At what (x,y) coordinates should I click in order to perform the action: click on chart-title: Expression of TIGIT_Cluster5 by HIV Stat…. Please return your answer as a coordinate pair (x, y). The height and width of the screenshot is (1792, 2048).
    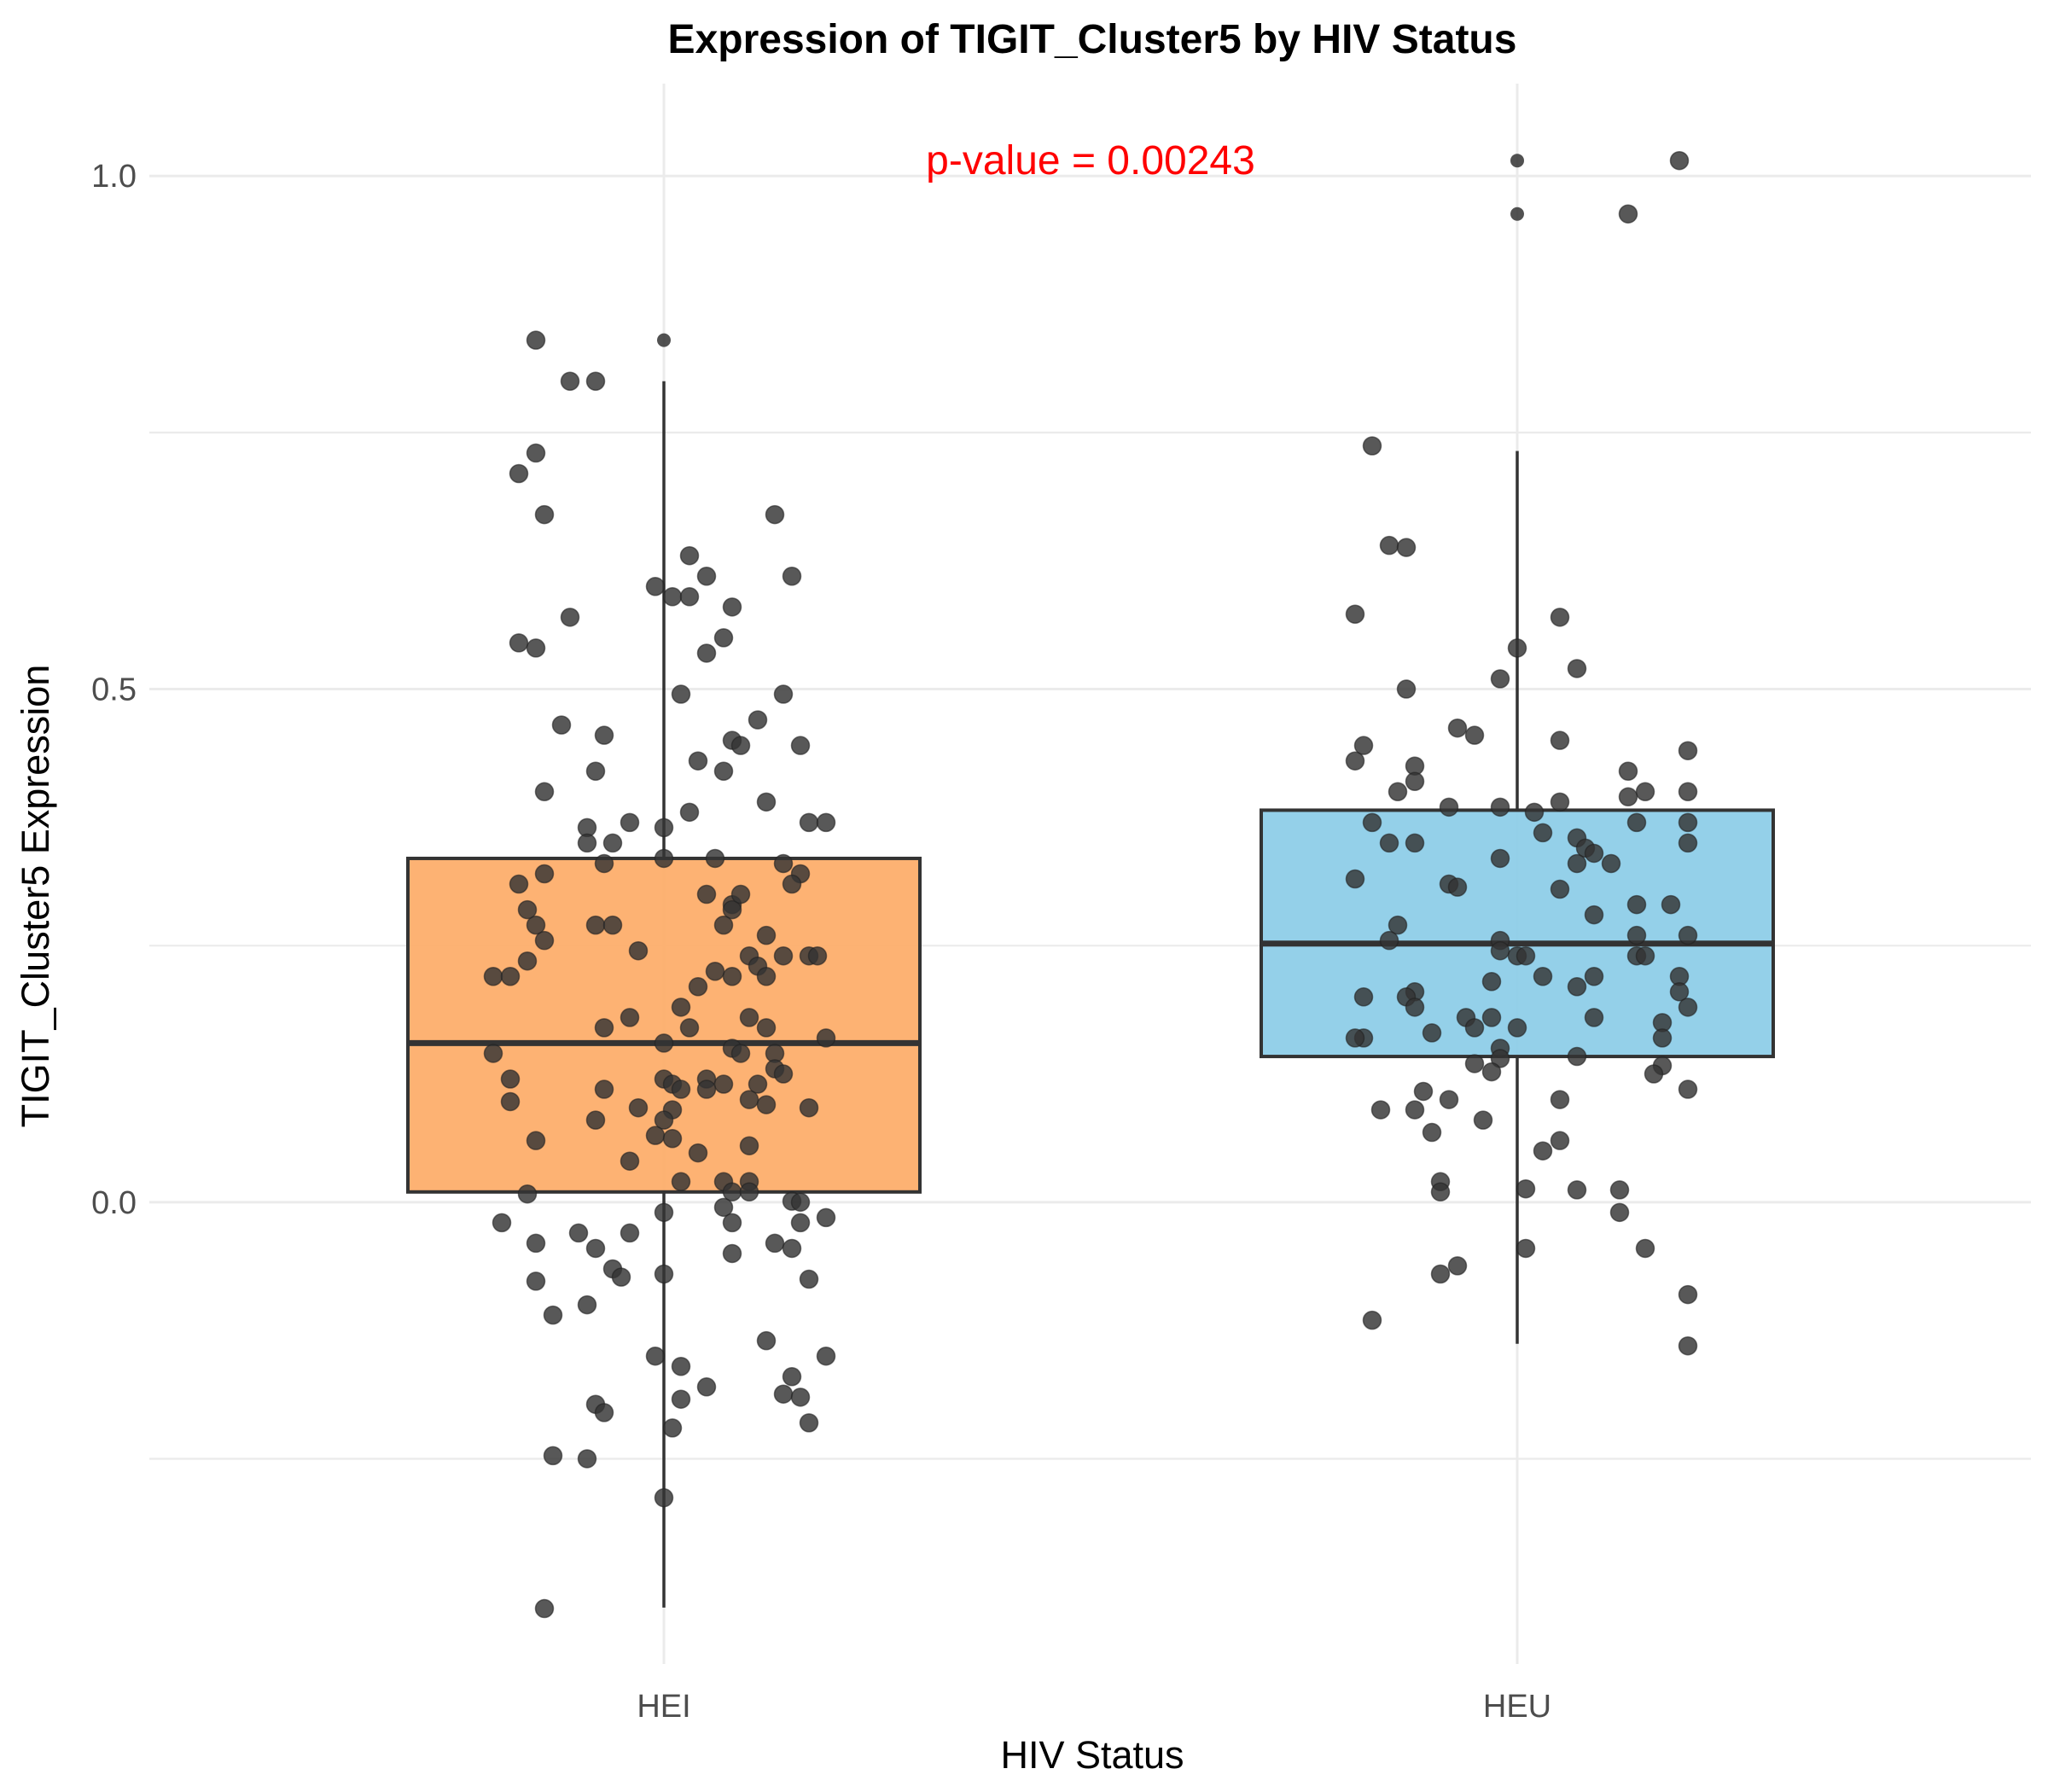
    Looking at the image, I should click on (1092, 39).